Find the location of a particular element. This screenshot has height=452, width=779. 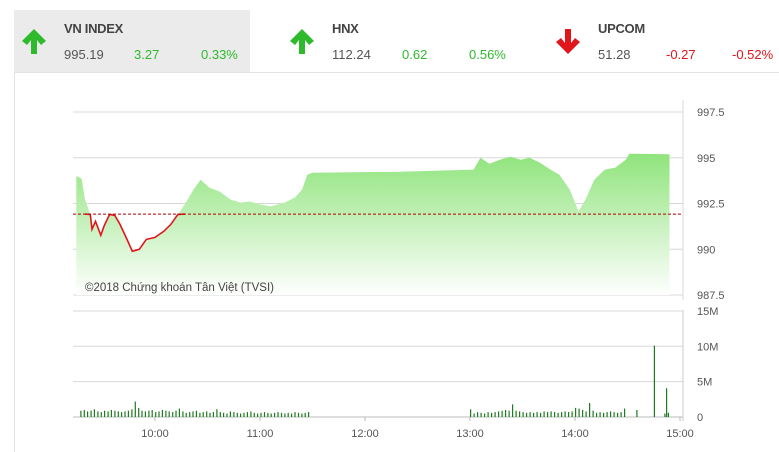

price-tick-label: 992.5 is located at coordinates (711, 205).